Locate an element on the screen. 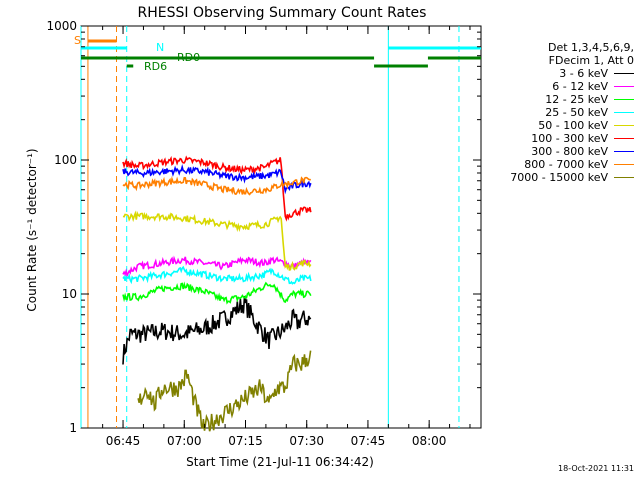 The height and width of the screenshot is (480, 640). legend-item: 300 - 800 keV is located at coordinates (559, 151).